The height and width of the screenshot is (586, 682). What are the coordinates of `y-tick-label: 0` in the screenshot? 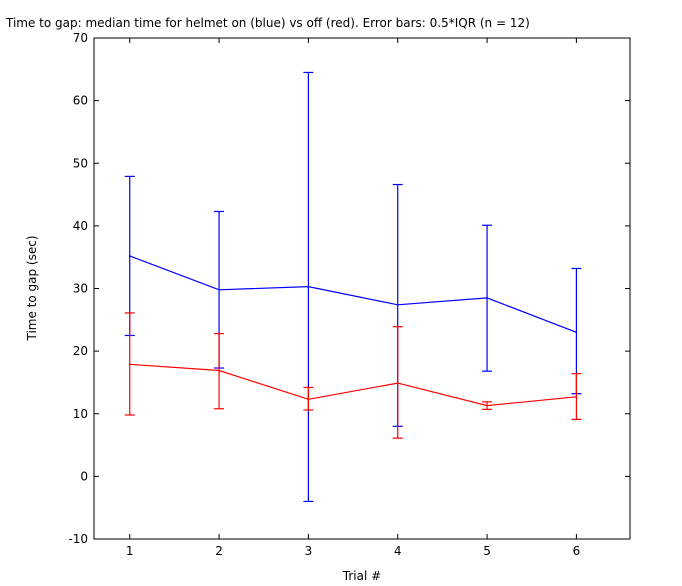 It's located at (84, 476).